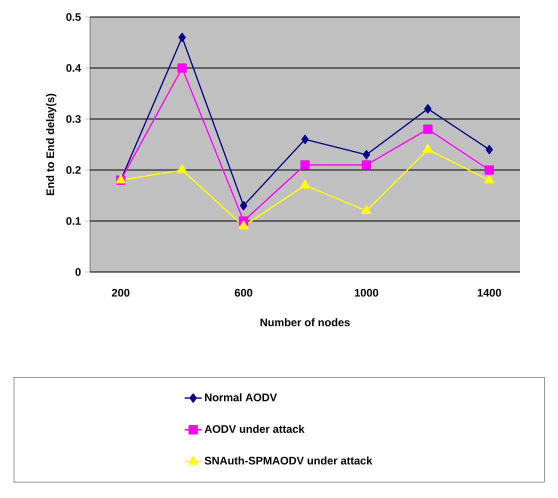  Describe the element at coordinates (305, 322) in the screenshot. I see `x-axis-title: Number of nodes` at that location.